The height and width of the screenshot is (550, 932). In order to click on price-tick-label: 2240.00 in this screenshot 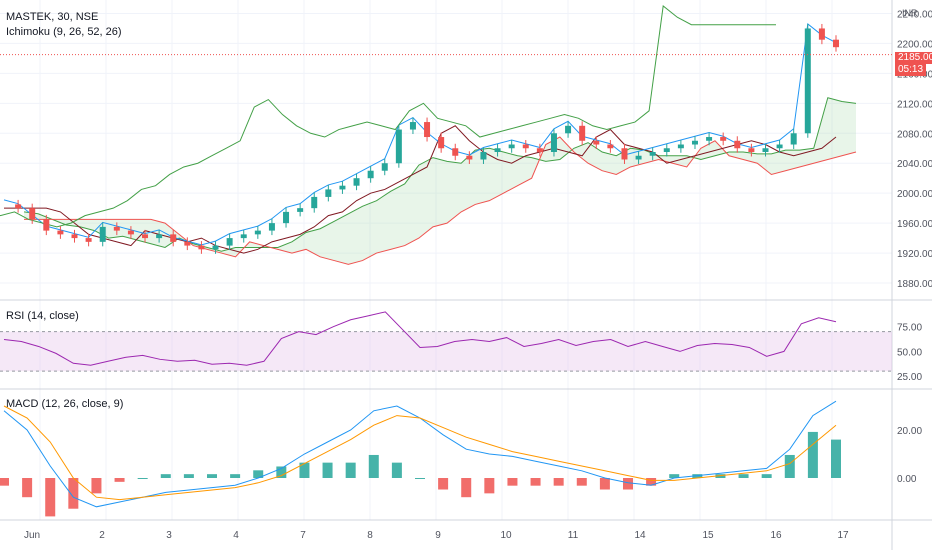, I will do `click(914, 14)`.